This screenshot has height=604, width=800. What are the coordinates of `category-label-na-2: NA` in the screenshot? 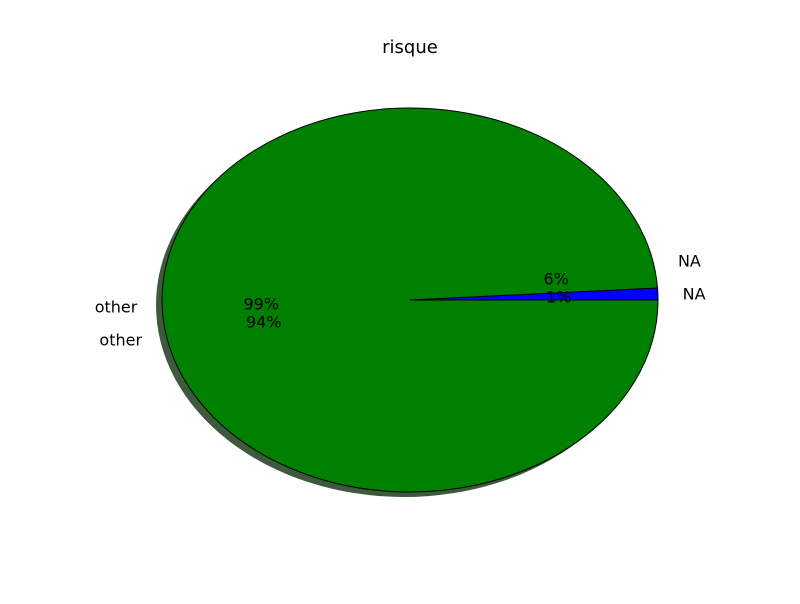 It's located at (689, 260).